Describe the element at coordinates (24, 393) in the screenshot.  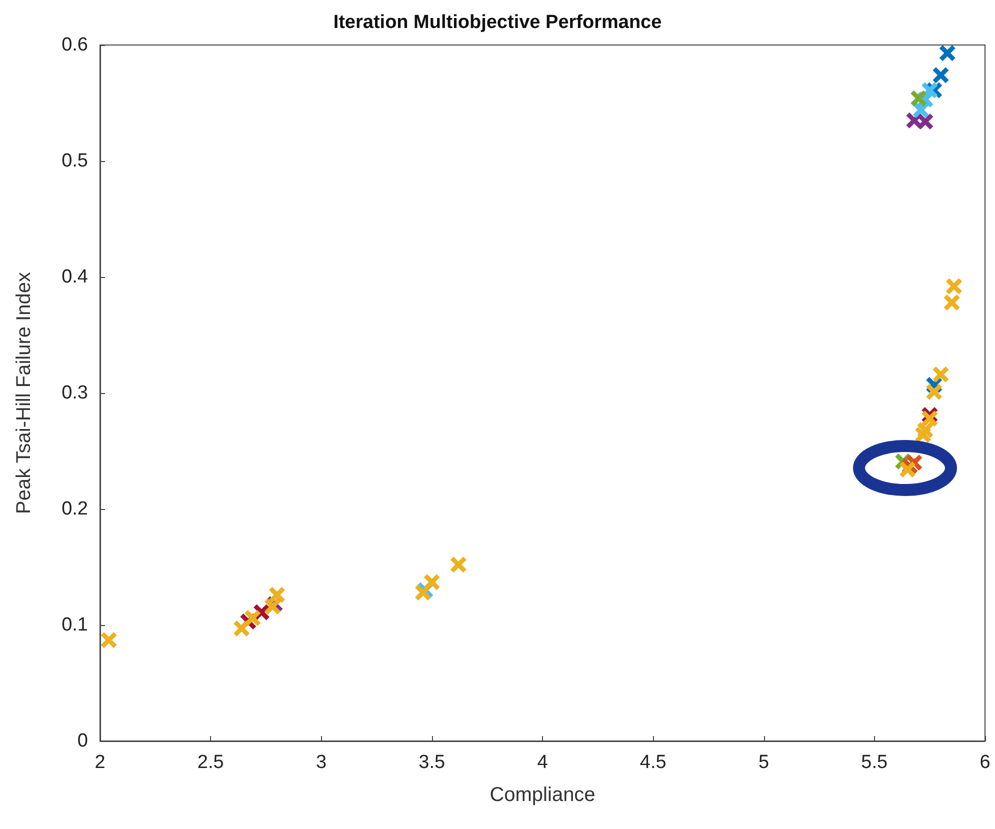
I see `y-axis-title: Peak Tsai-Hill Failure Index` at that location.